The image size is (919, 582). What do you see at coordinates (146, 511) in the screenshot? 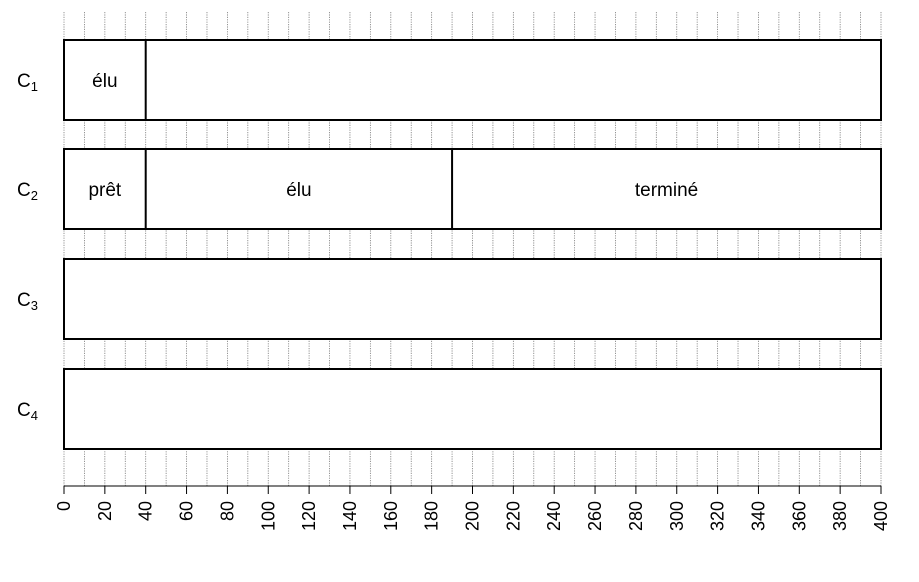
I see `x-tick-label: 40` at bounding box center [146, 511].